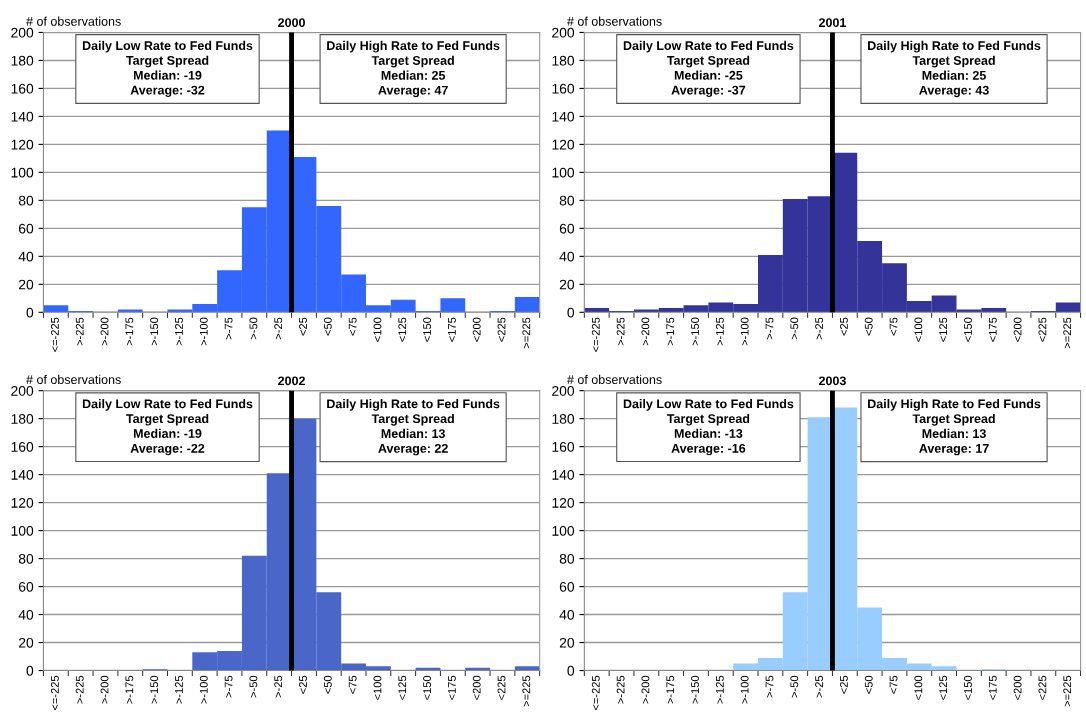 The width and height of the screenshot is (1086, 721). I want to click on annotation: Daily Low Rate to Fed Funds Target Spread Median: -25 Average: -37, so click(708, 69).